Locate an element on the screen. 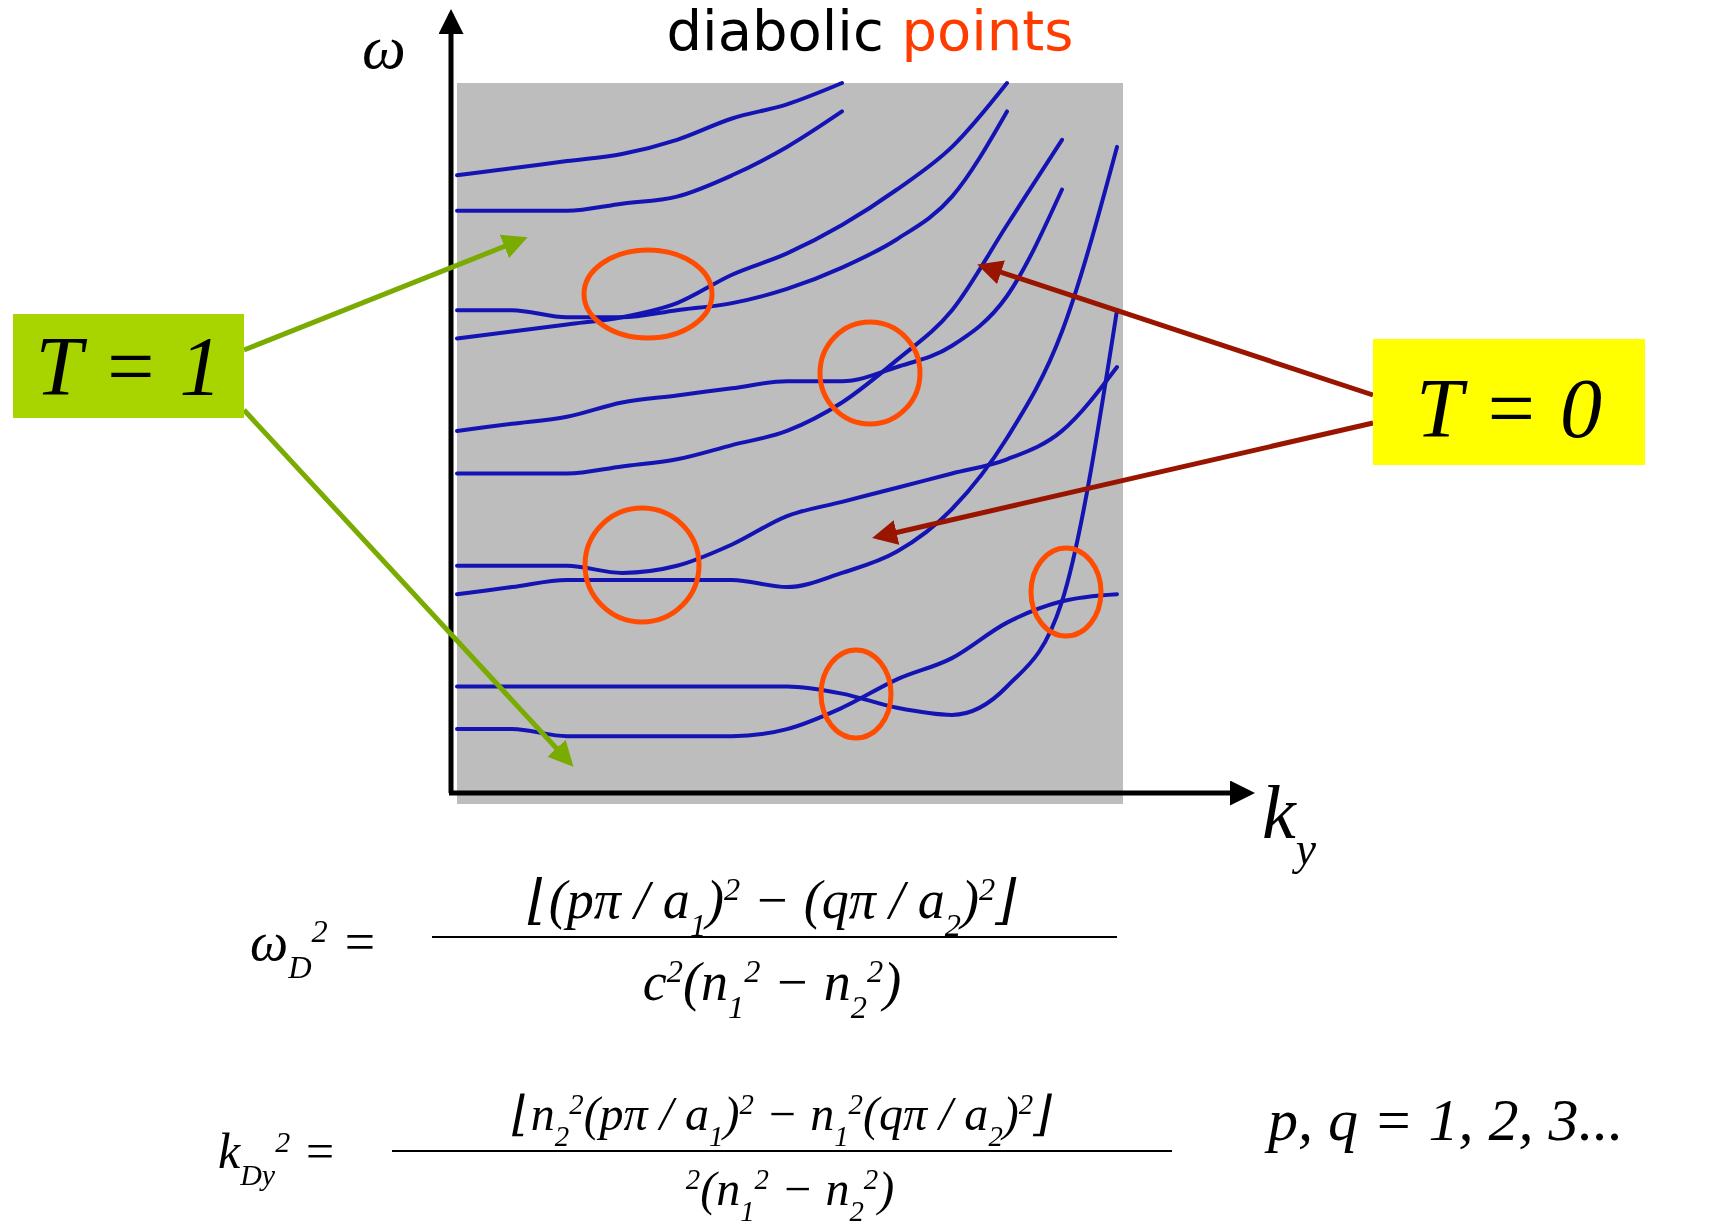 The image size is (1726, 1227). x-axis-title: k$_{y}$ is located at coordinates (1289, 822).